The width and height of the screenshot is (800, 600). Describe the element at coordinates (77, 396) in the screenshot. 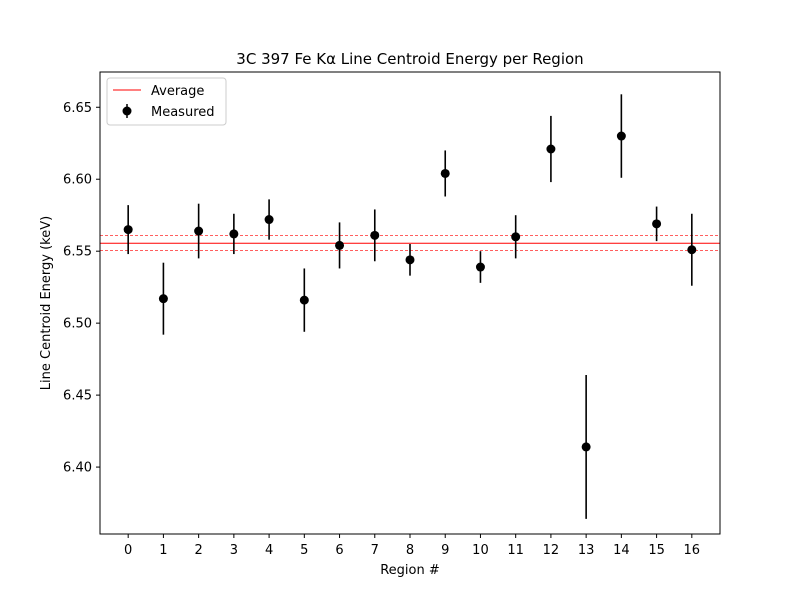

I see `y-tick-label: 6.45` at that location.